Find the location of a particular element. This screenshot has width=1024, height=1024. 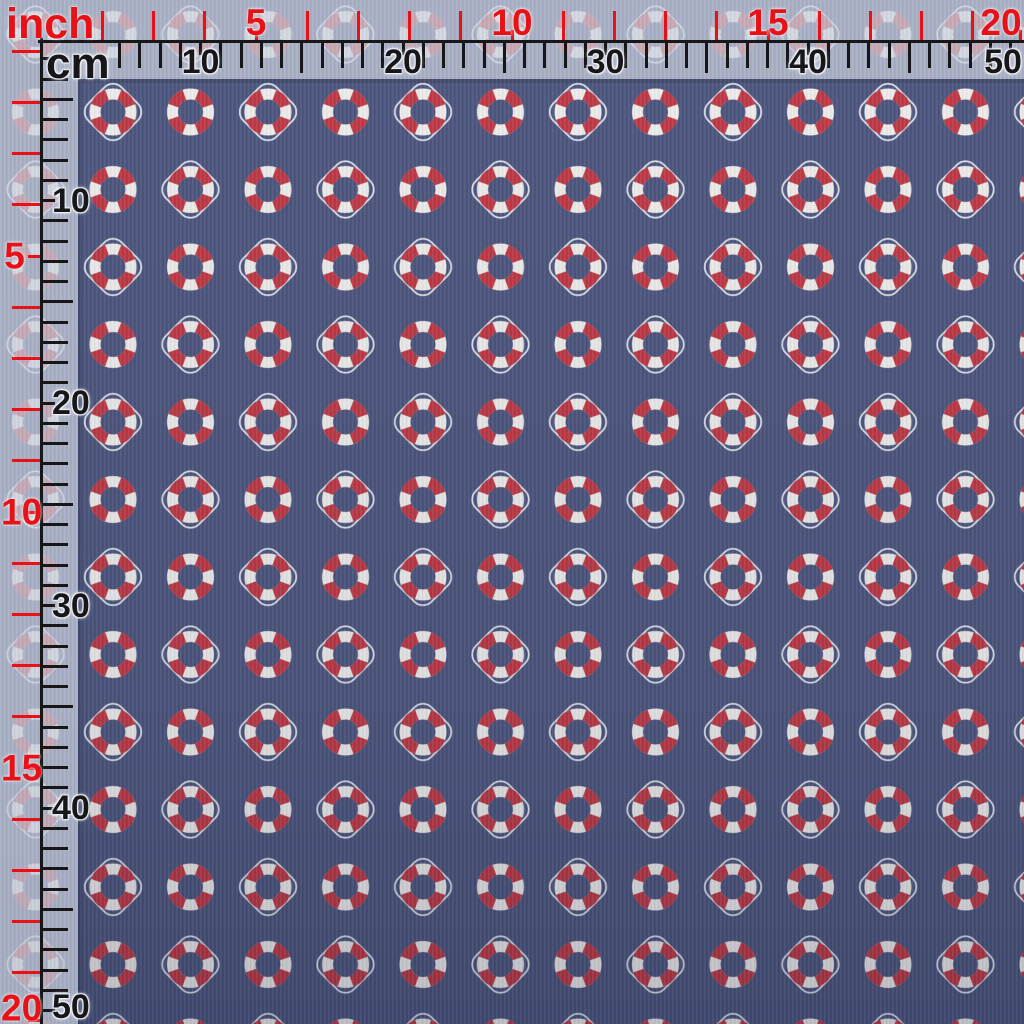

inch-label: 20 is located at coordinates (22, 1005).